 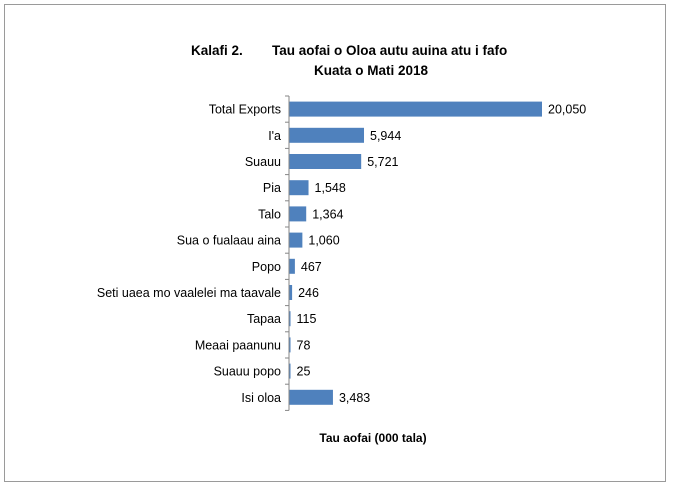 I want to click on data-label: 20,050, so click(x=567, y=110).